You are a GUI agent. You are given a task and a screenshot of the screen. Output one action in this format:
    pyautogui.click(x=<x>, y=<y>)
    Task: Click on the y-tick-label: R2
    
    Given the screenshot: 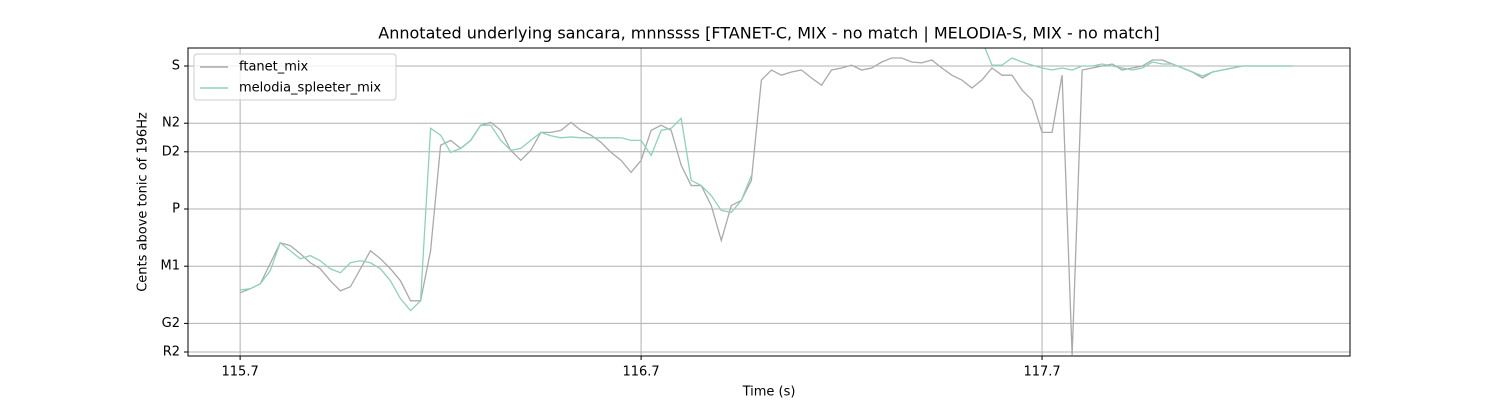 What is the action you would take?
    pyautogui.click(x=171, y=351)
    